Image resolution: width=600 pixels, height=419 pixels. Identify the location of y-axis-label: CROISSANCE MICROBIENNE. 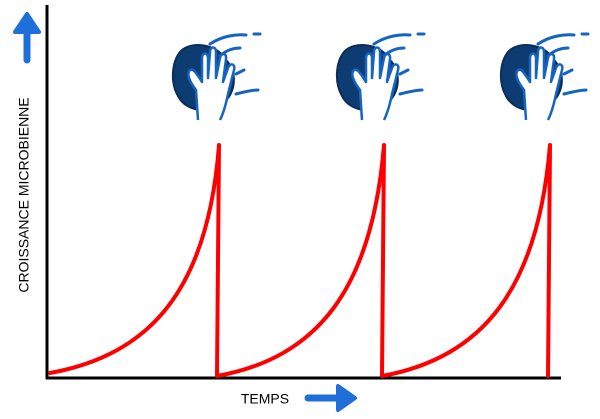
(24, 194).